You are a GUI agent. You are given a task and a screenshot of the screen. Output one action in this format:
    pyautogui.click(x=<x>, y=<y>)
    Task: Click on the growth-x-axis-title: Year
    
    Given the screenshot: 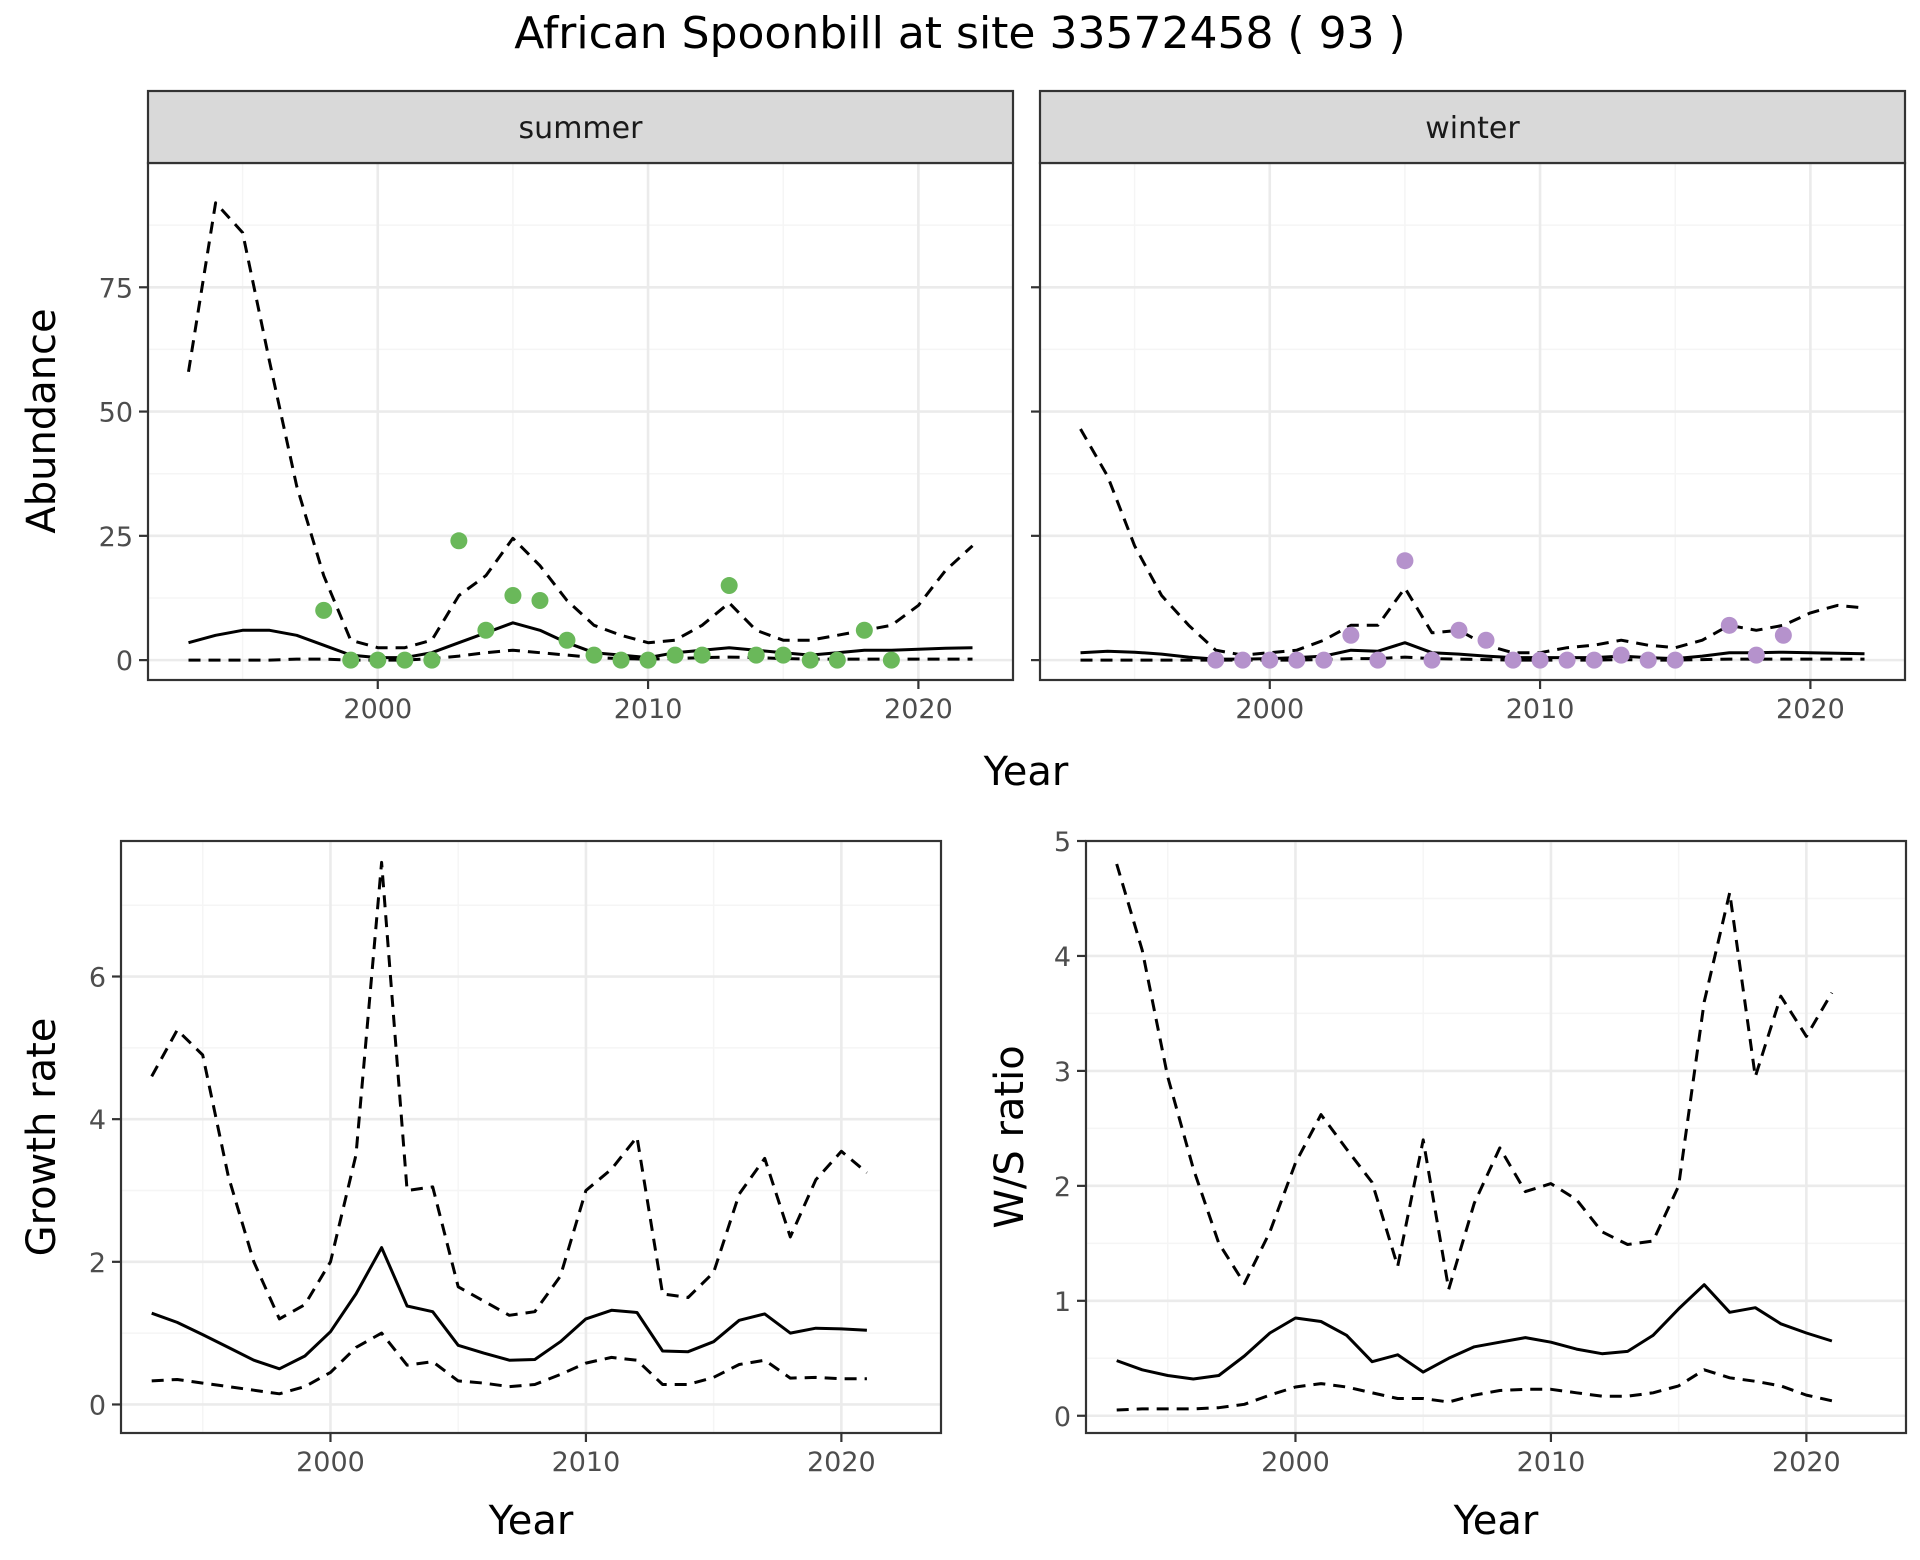 What is the action you would take?
    pyautogui.click(x=531, y=1521)
    